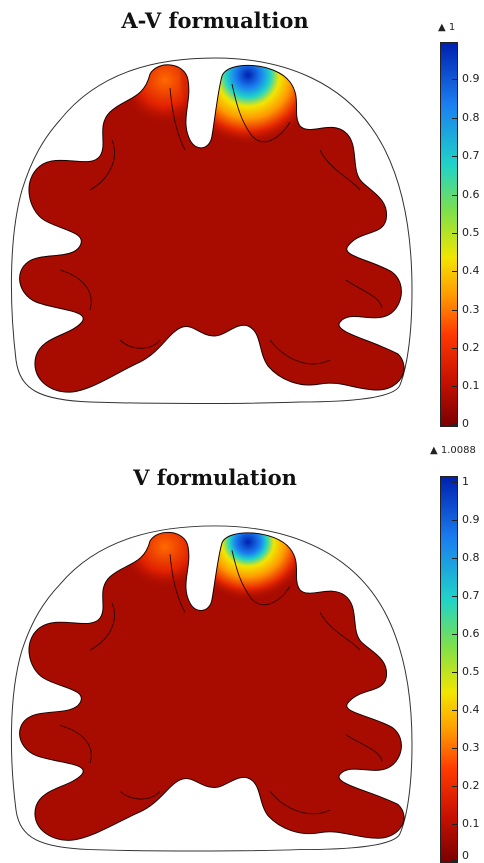 The height and width of the screenshot is (863, 484). Describe the element at coordinates (215, 477) in the screenshot. I see `panel-title: V formulation` at that location.